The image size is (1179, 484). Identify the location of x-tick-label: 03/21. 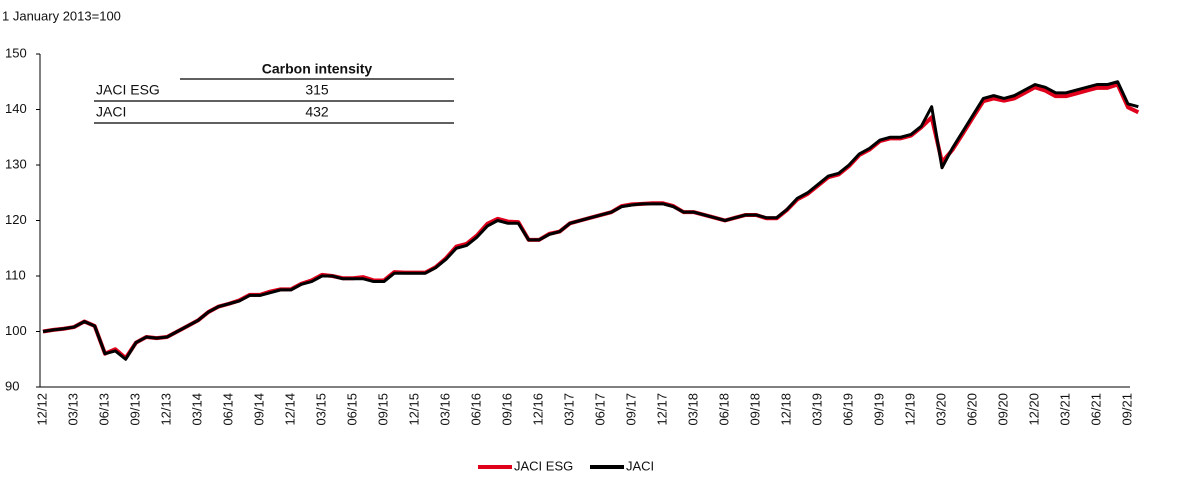
(1064, 409).